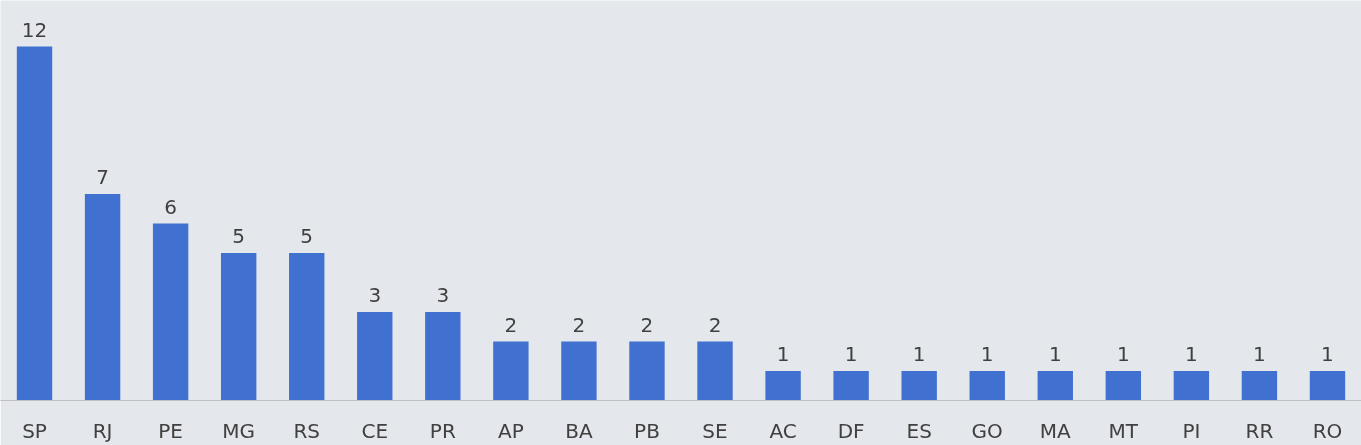 Image resolution: width=1361 pixels, height=445 pixels. What do you see at coordinates (307, 430) in the screenshot?
I see `x-tick-label: RS` at bounding box center [307, 430].